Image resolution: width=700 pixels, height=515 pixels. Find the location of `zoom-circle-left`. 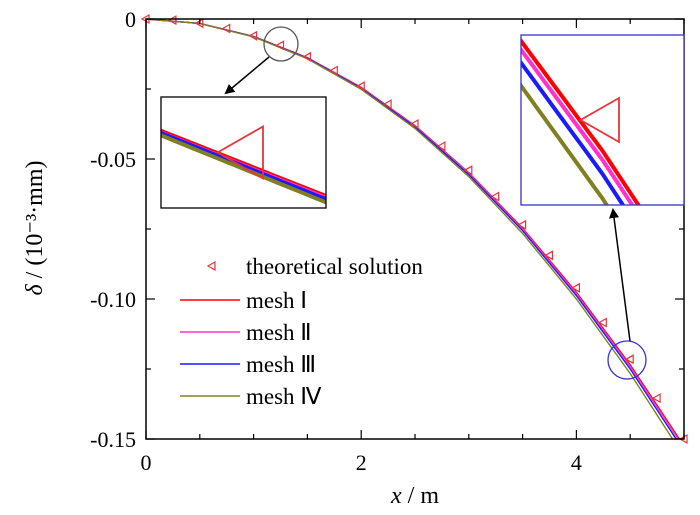

zoom-circle-left is located at coordinates (281, 44).